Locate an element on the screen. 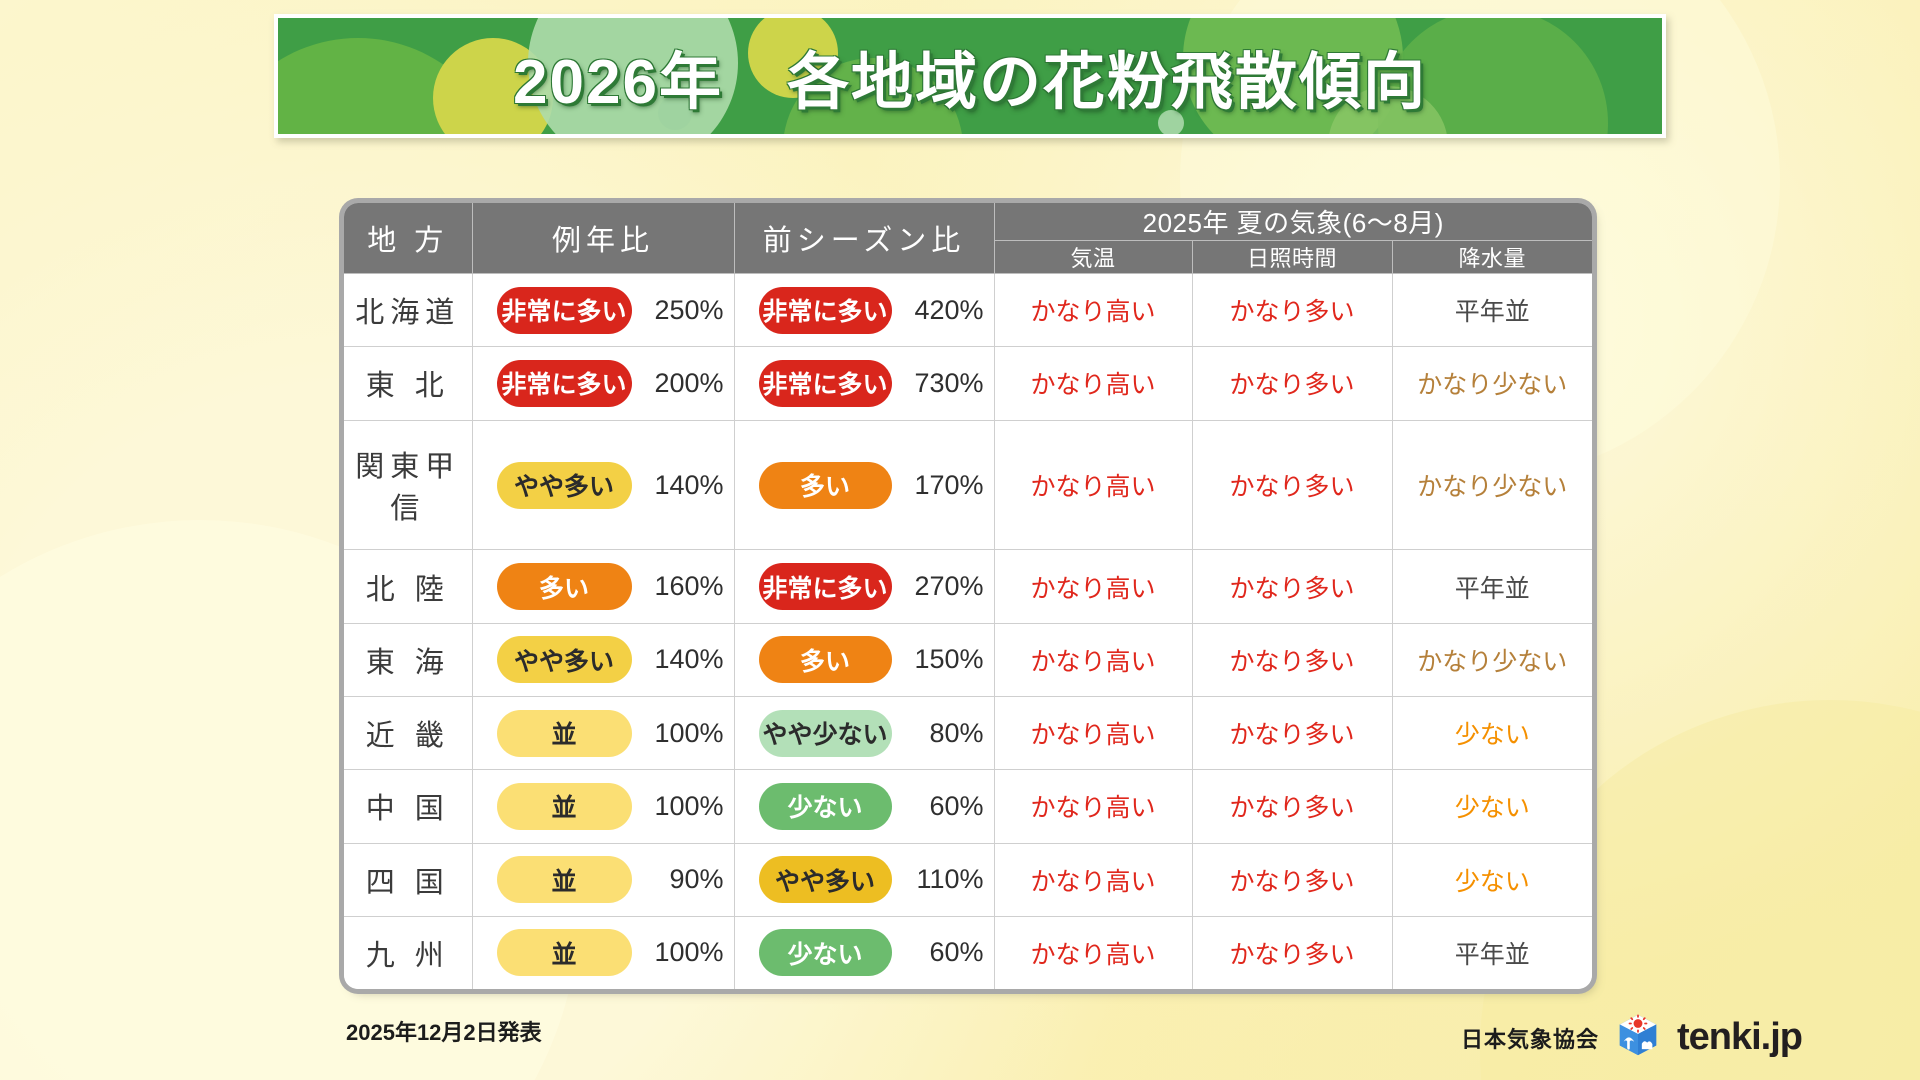  table-header-row-1: 地 方 例年比 前シーズン比 2025年 夏の気象(6〜8月) is located at coordinates (968, 238).